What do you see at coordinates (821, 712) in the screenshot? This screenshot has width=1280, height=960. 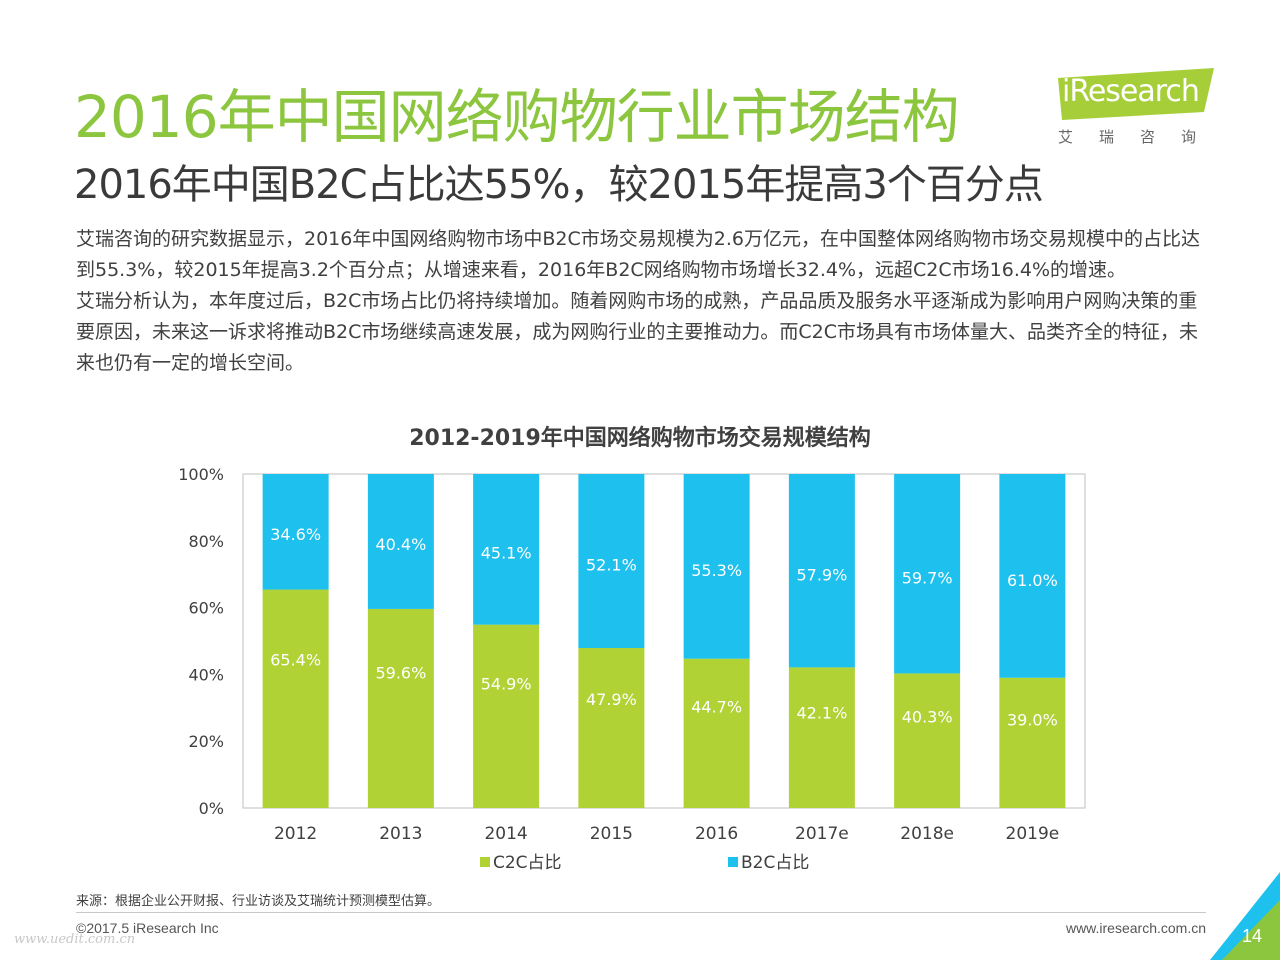 I see `data-label-c2c: 42.1%` at bounding box center [821, 712].